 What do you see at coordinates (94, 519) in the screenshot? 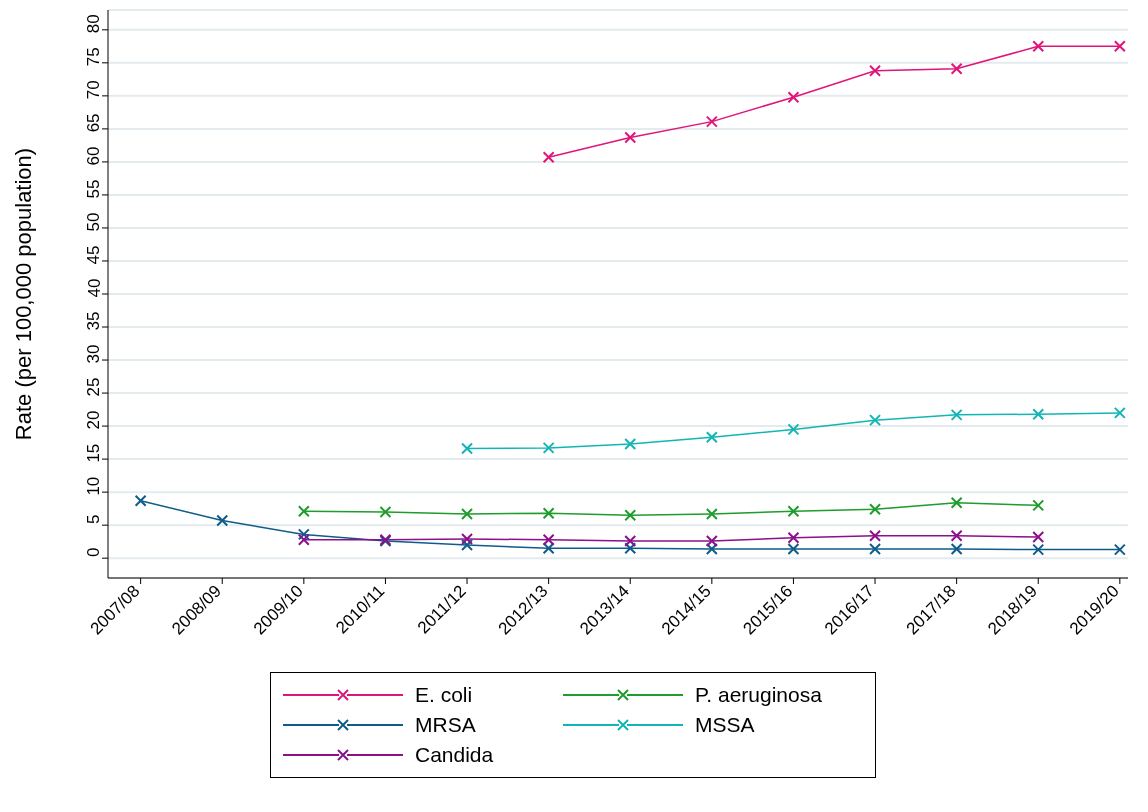
I see `y-tick-label: 5` at bounding box center [94, 519].